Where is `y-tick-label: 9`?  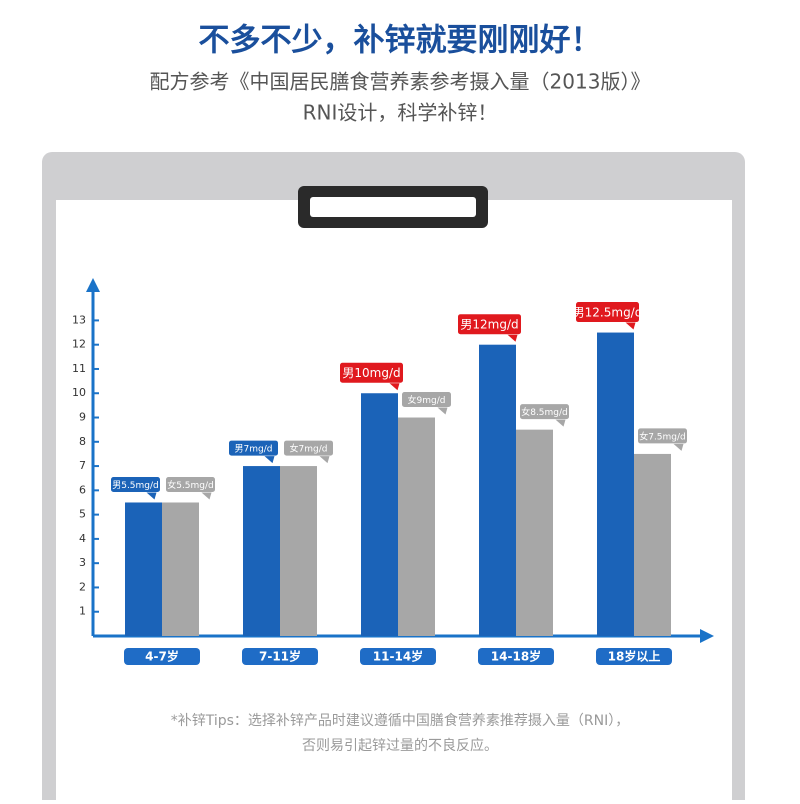 y-tick-label: 9 is located at coordinates (82, 417).